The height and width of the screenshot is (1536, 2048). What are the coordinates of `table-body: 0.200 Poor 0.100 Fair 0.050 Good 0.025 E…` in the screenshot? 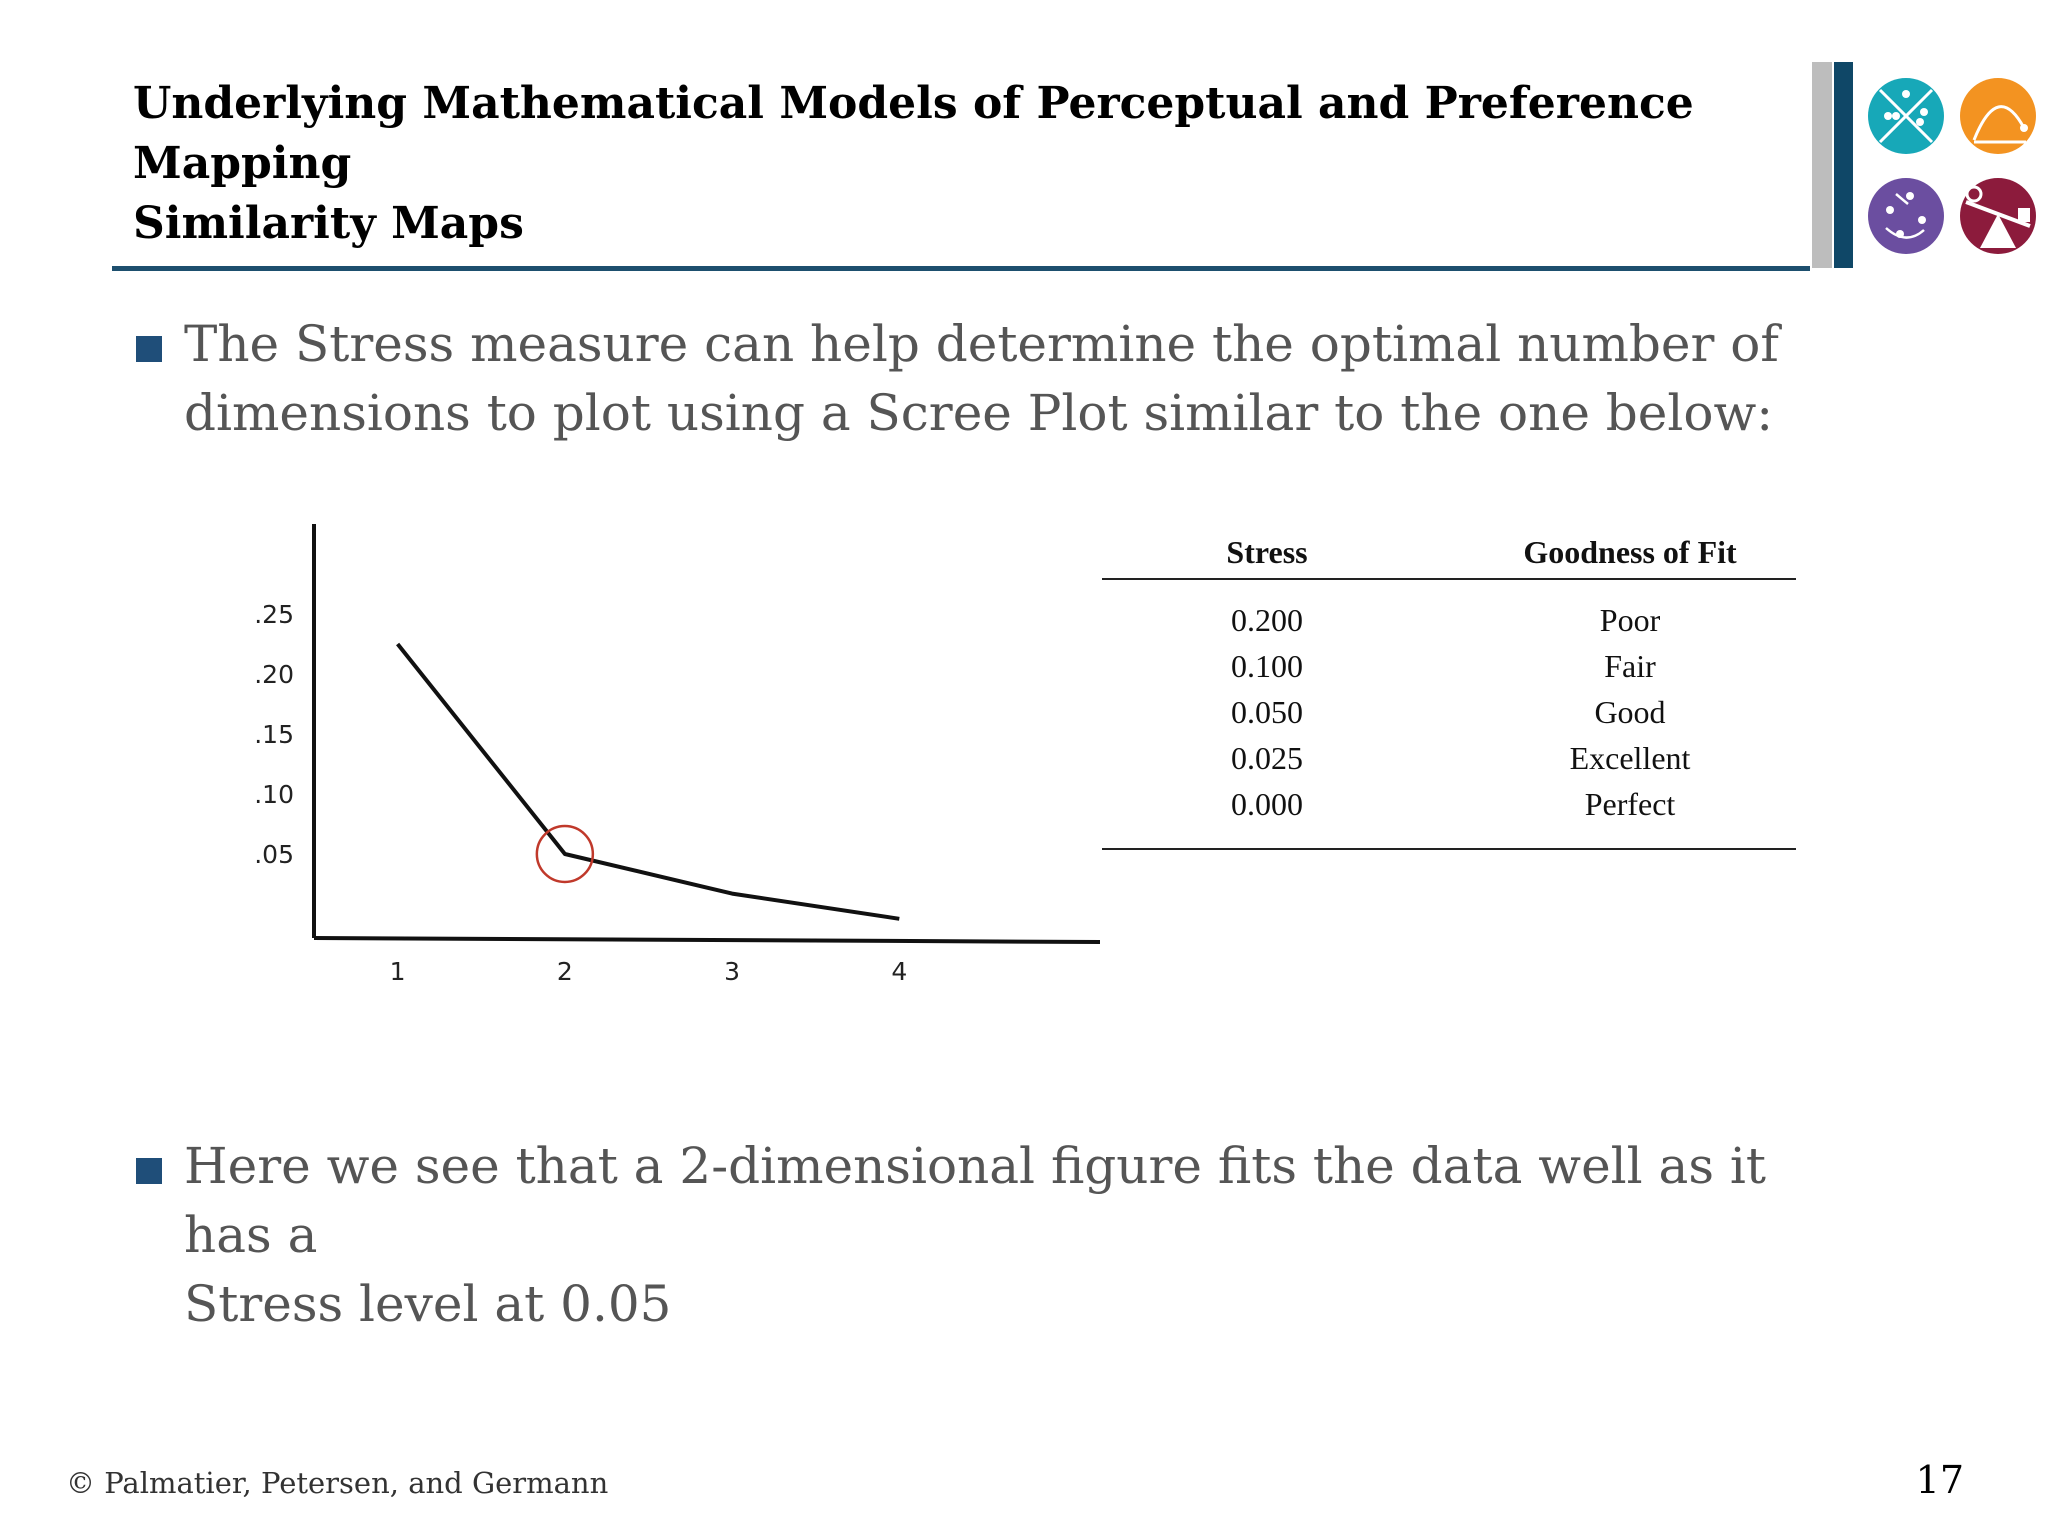 It's located at (1449, 715).